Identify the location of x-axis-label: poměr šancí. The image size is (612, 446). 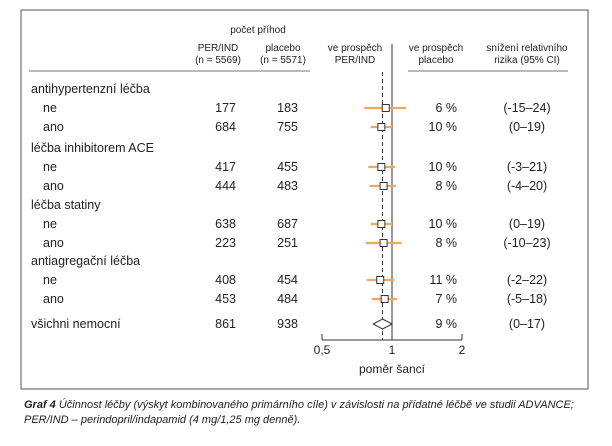
(392, 369).